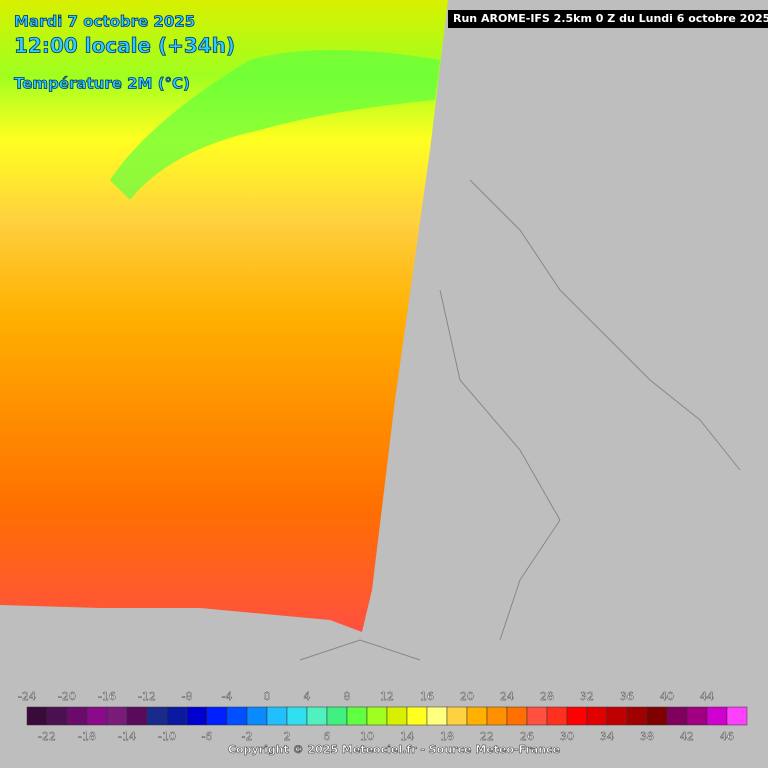 The width and height of the screenshot is (768, 772). Describe the element at coordinates (67, 696) in the screenshot. I see `legend-tick: -20` at that location.